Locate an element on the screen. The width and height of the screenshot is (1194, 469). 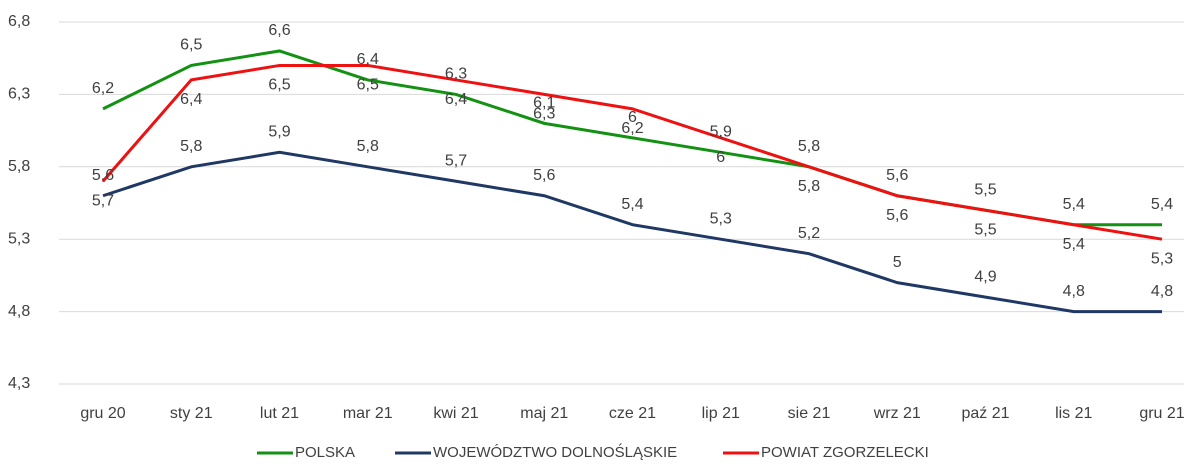
y-tick-label: 6,3 is located at coordinates (19, 94).